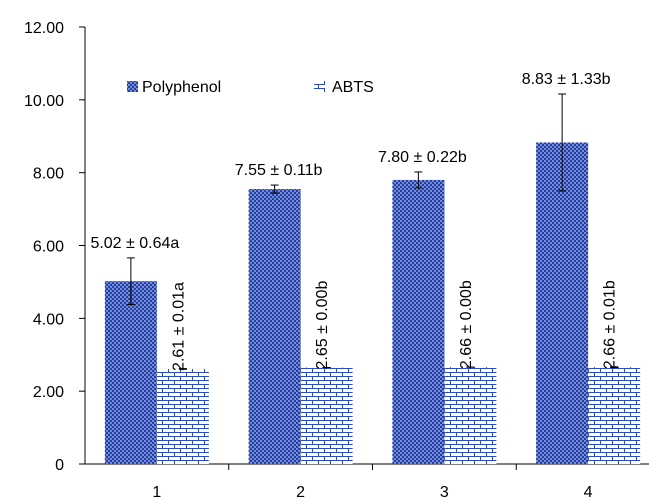 The width and height of the screenshot is (649, 500). Describe the element at coordinates (44, 28) in the screenshot. I see `y-tick-label: 12.00` at that location.